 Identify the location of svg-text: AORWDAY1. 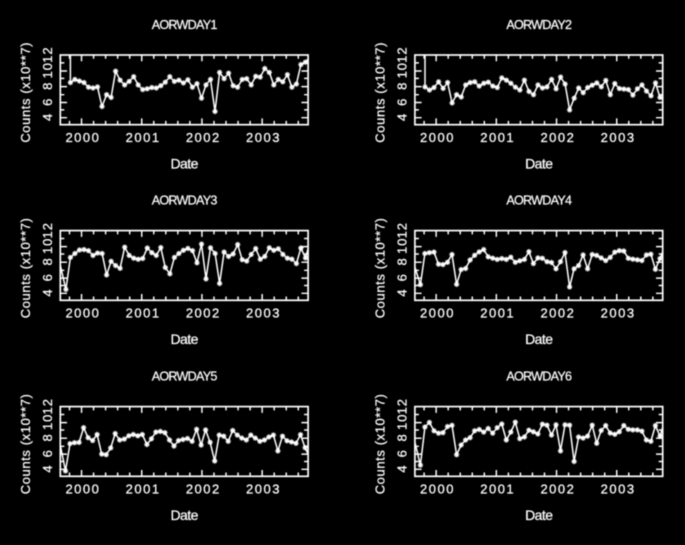
(185, 25).